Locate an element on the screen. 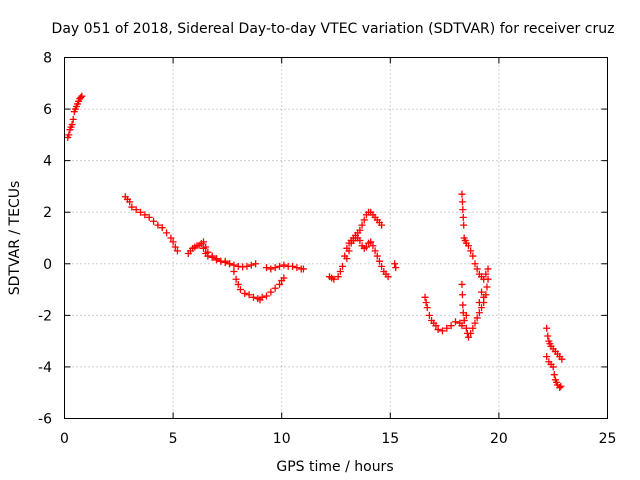  x-tick-label: 25 is located at coordinates (608, 439).